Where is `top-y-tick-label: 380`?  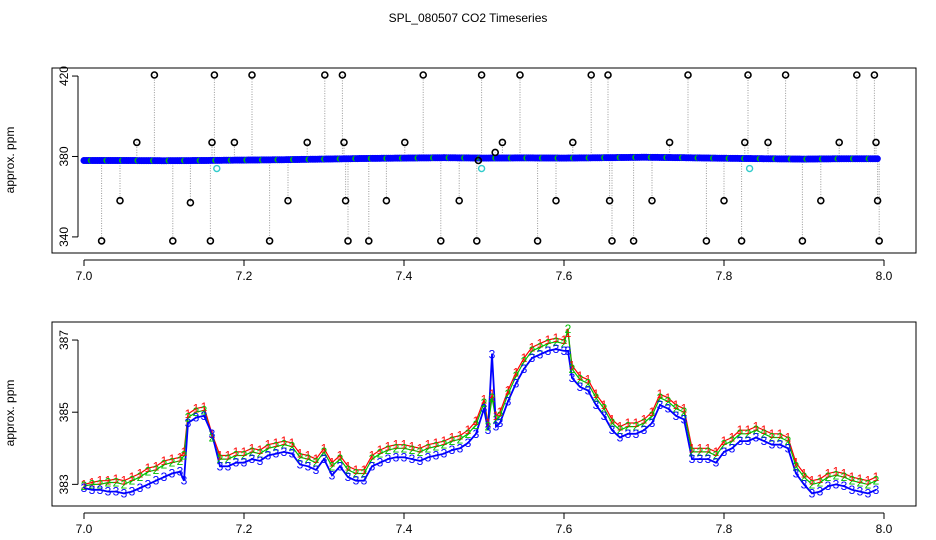 top-y-tick-label: 380 is located at coordinates (64, 156).